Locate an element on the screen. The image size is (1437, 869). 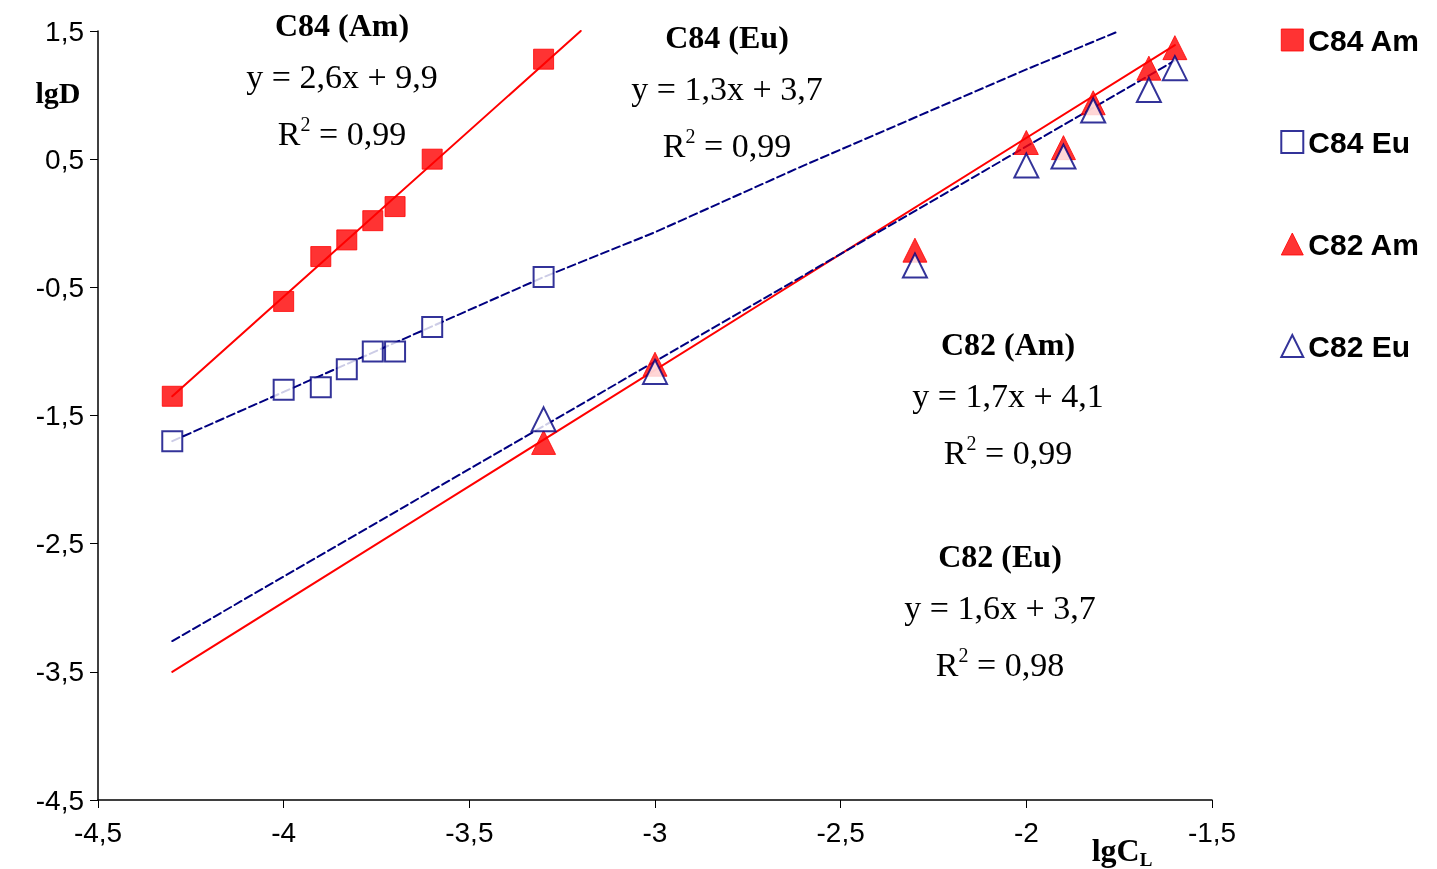
x-tick-label: -2,5 is located at coordinates (840, 832).